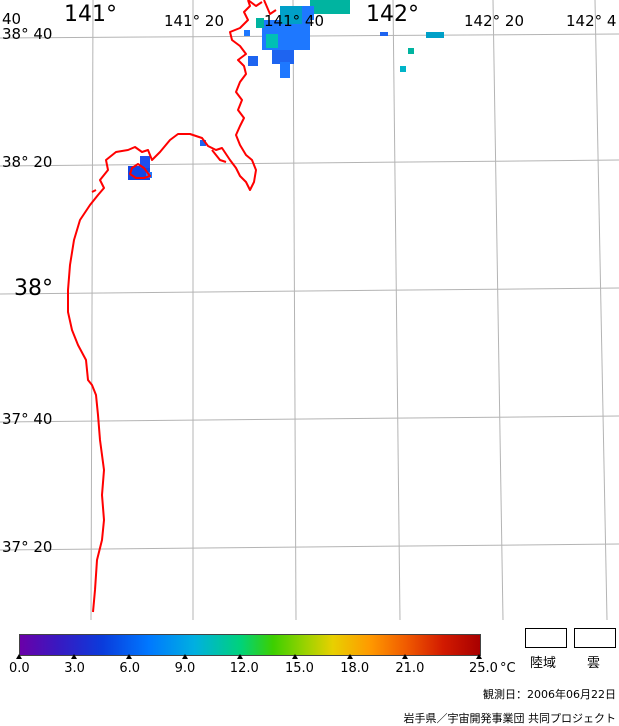 This screenshot has width=619, height=726. Describe the element at coordinates (33, 288) in the screenshot. I see `lat-label-38: 38°` at that location.